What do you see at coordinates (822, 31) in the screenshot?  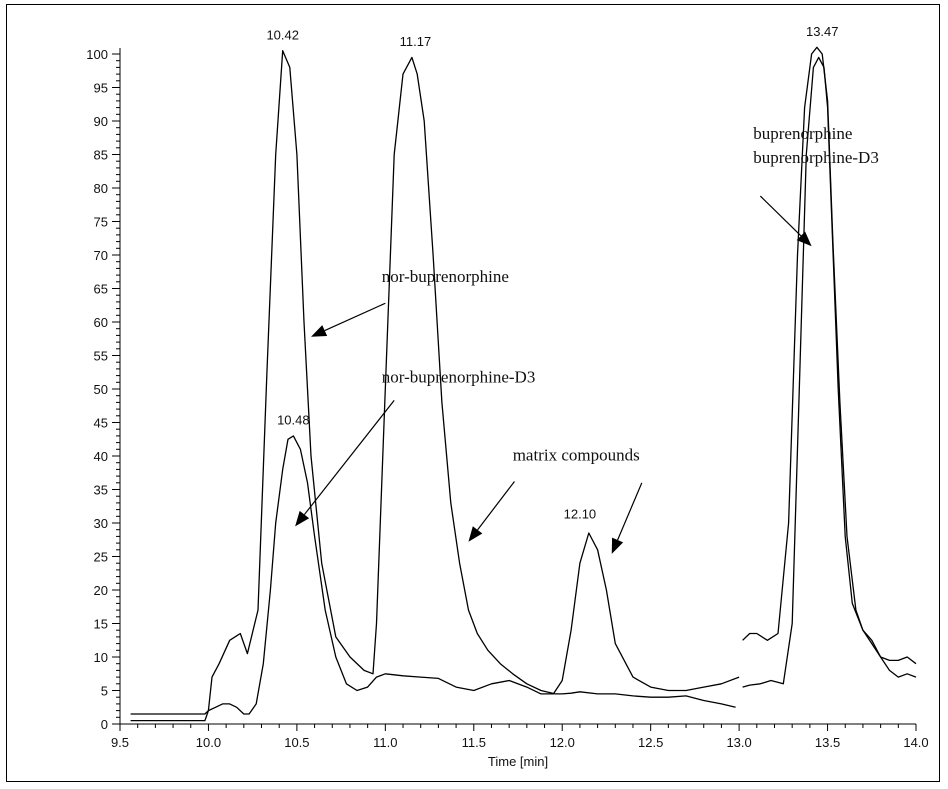 I see `peak-label: 13.47` at bounding box center [822, 31].